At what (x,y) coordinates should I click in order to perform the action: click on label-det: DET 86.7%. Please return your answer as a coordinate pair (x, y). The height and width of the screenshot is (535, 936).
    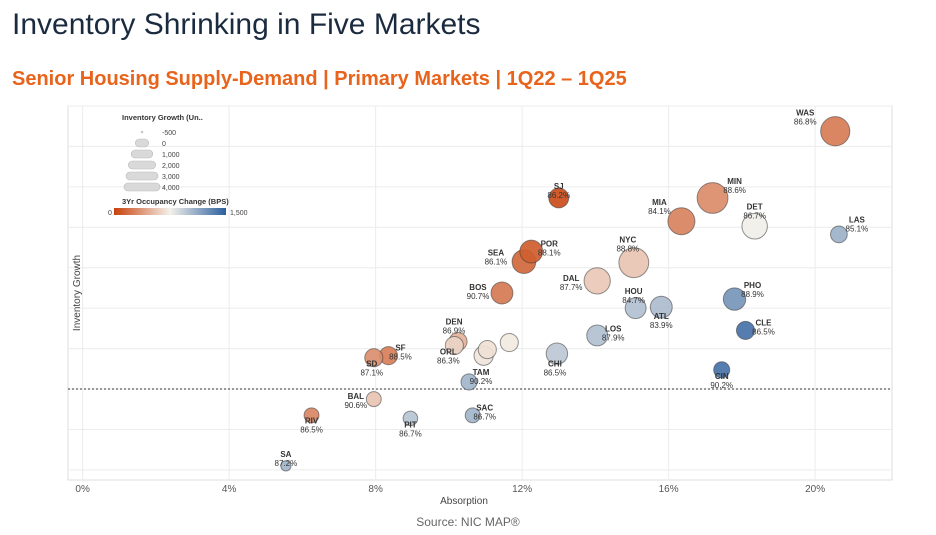
    Looking at the image, I should click on (754, 211).